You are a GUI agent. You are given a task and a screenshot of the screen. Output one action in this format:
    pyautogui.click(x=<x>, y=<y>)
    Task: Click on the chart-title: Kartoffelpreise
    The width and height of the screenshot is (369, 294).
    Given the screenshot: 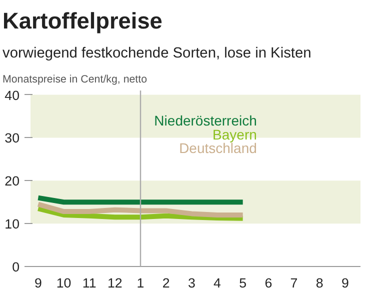 What is the action you would take?
    pyautogui.click(x=82, y=21)
    